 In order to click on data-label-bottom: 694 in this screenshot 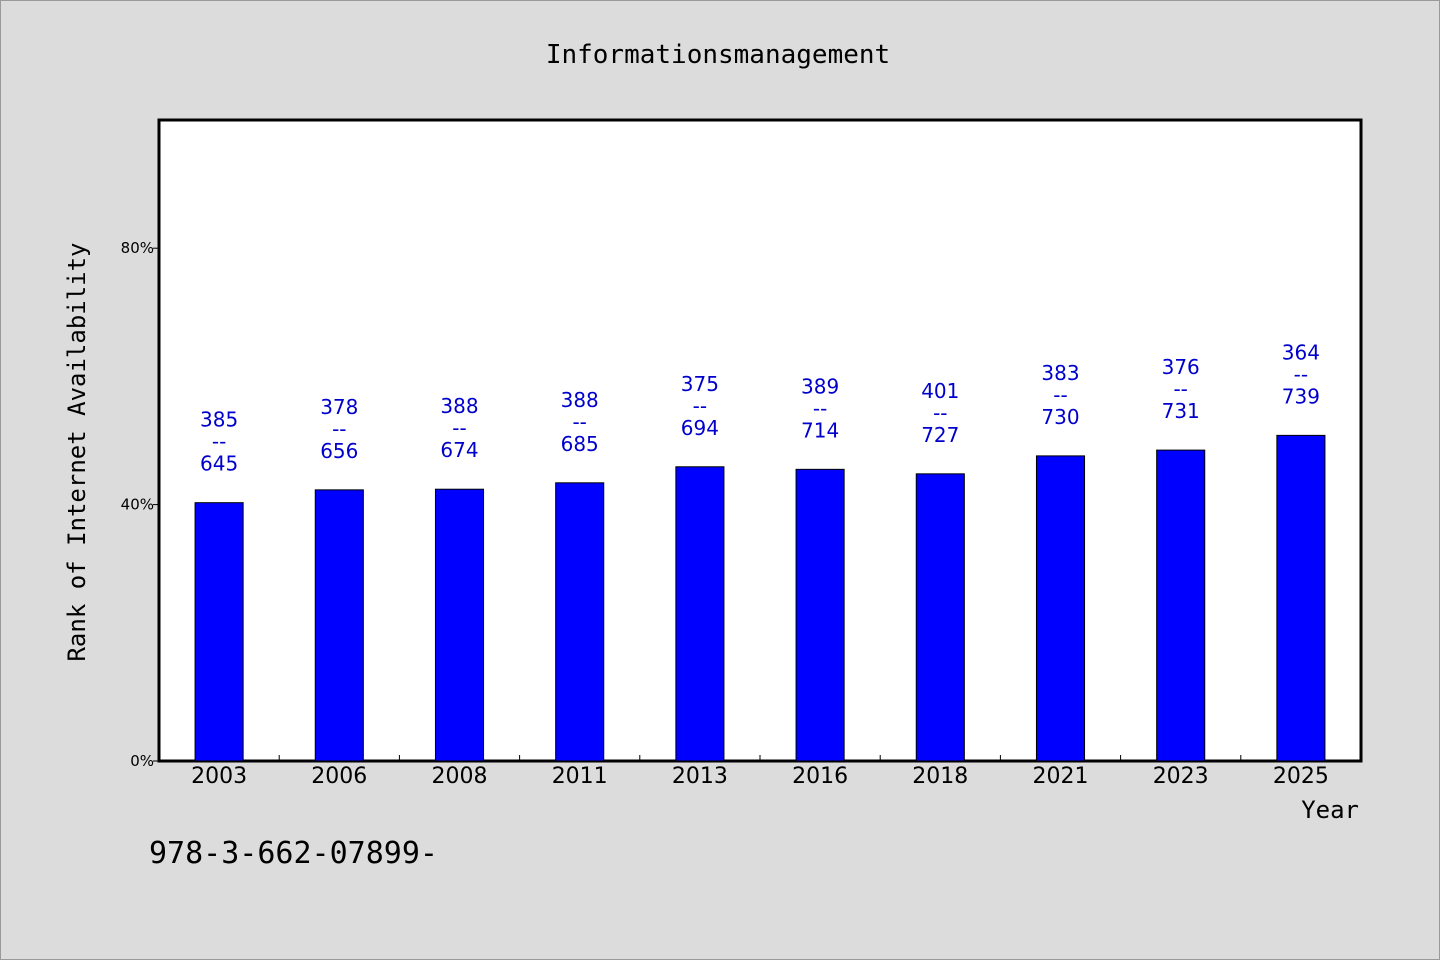, I will do `click(700, 428)`.